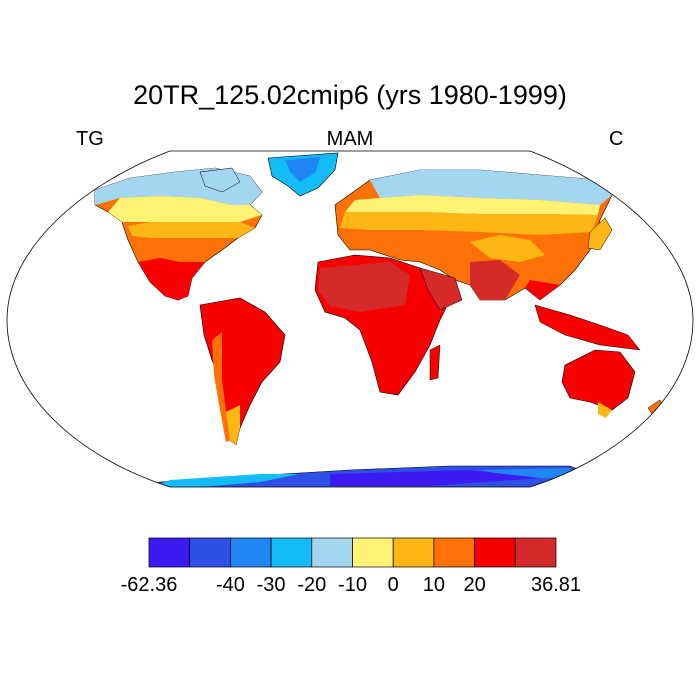 The width and height of the screenshot is (700, 700). Describe the element at coordinates (352, 585) in the screenshot. I see `colorbar-tick-label: -10` at that location.